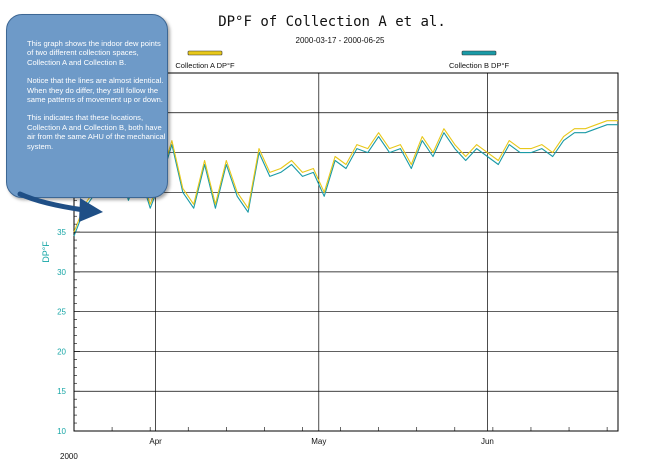 Image resolution: width=645 pixels, height=468 pixels. Describe the element at coordinates (205, 53) in the screenshot. I see `legend-swatch-a` at that location.